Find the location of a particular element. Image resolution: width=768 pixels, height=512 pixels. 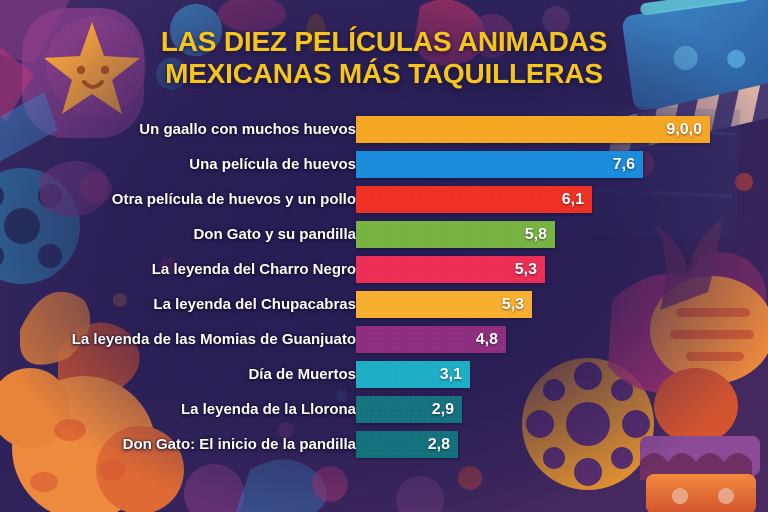

bar-track: 7,6 is located at coordinates (499, 164).